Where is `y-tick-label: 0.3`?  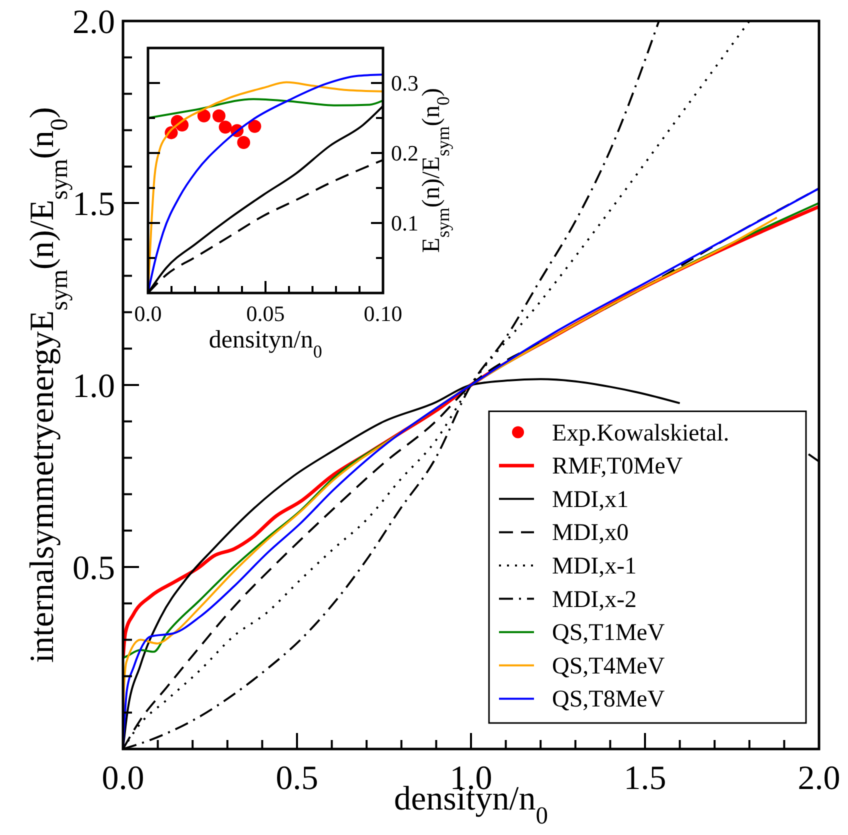
y-tick-label: 0.3 is located at coordinates (404, 83).